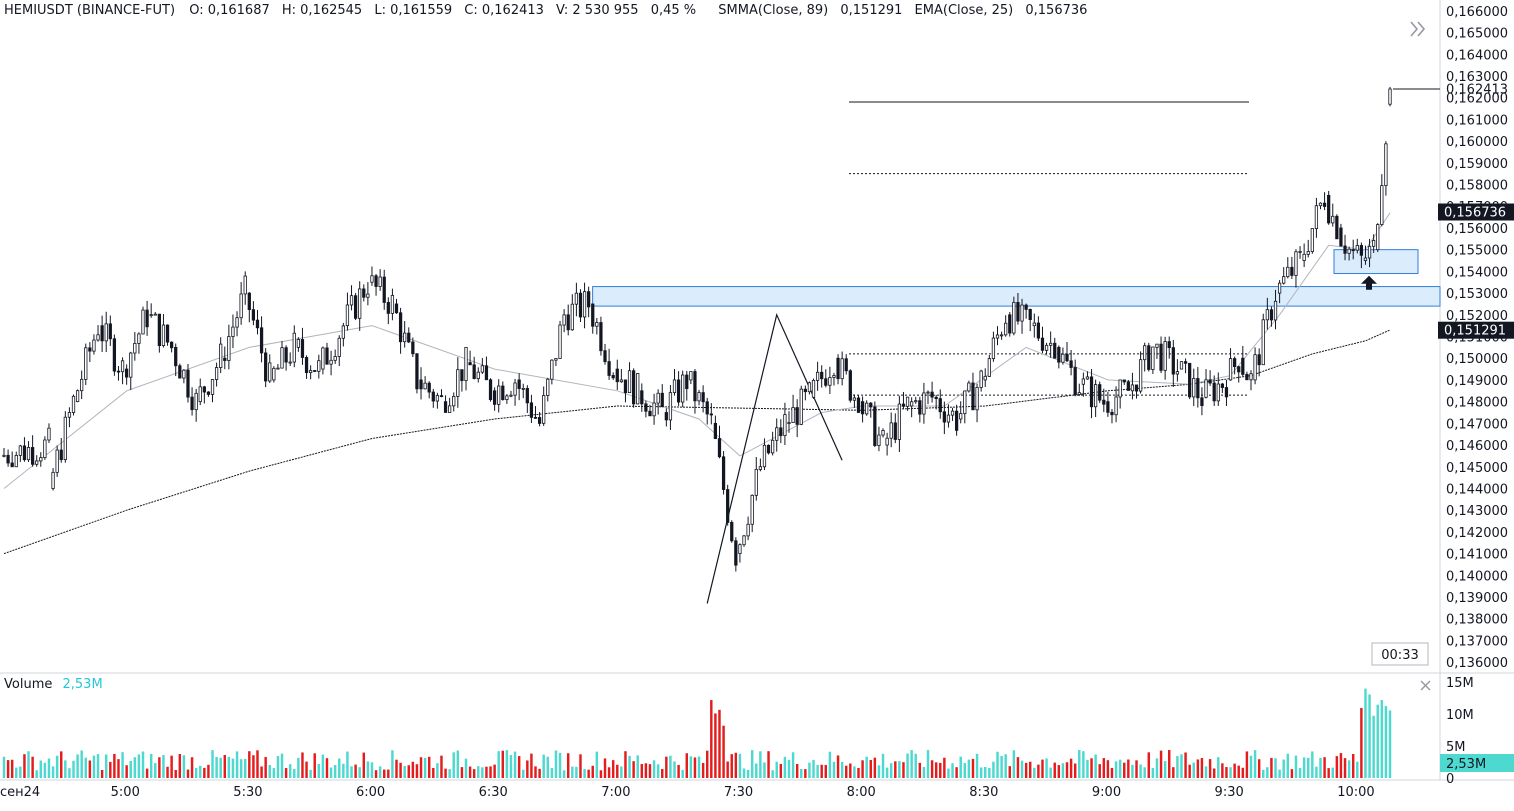  Describe the element at coordinates (89, 10) in the screenshot. I see `legend-symbol: HEMIUSDT (BINANCE-FUT)` at that location.